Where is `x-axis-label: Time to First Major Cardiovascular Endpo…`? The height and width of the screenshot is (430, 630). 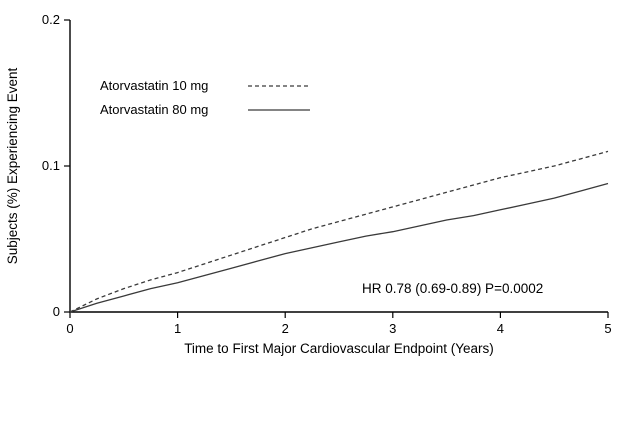
x-axis-label: Time to First Major Cardiovascular Endpo… is located at coordinates (339, 348).